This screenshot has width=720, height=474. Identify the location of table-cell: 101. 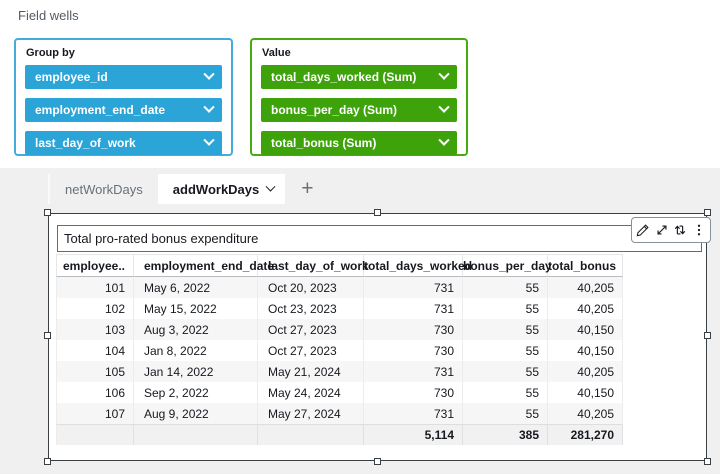
(95, 287).